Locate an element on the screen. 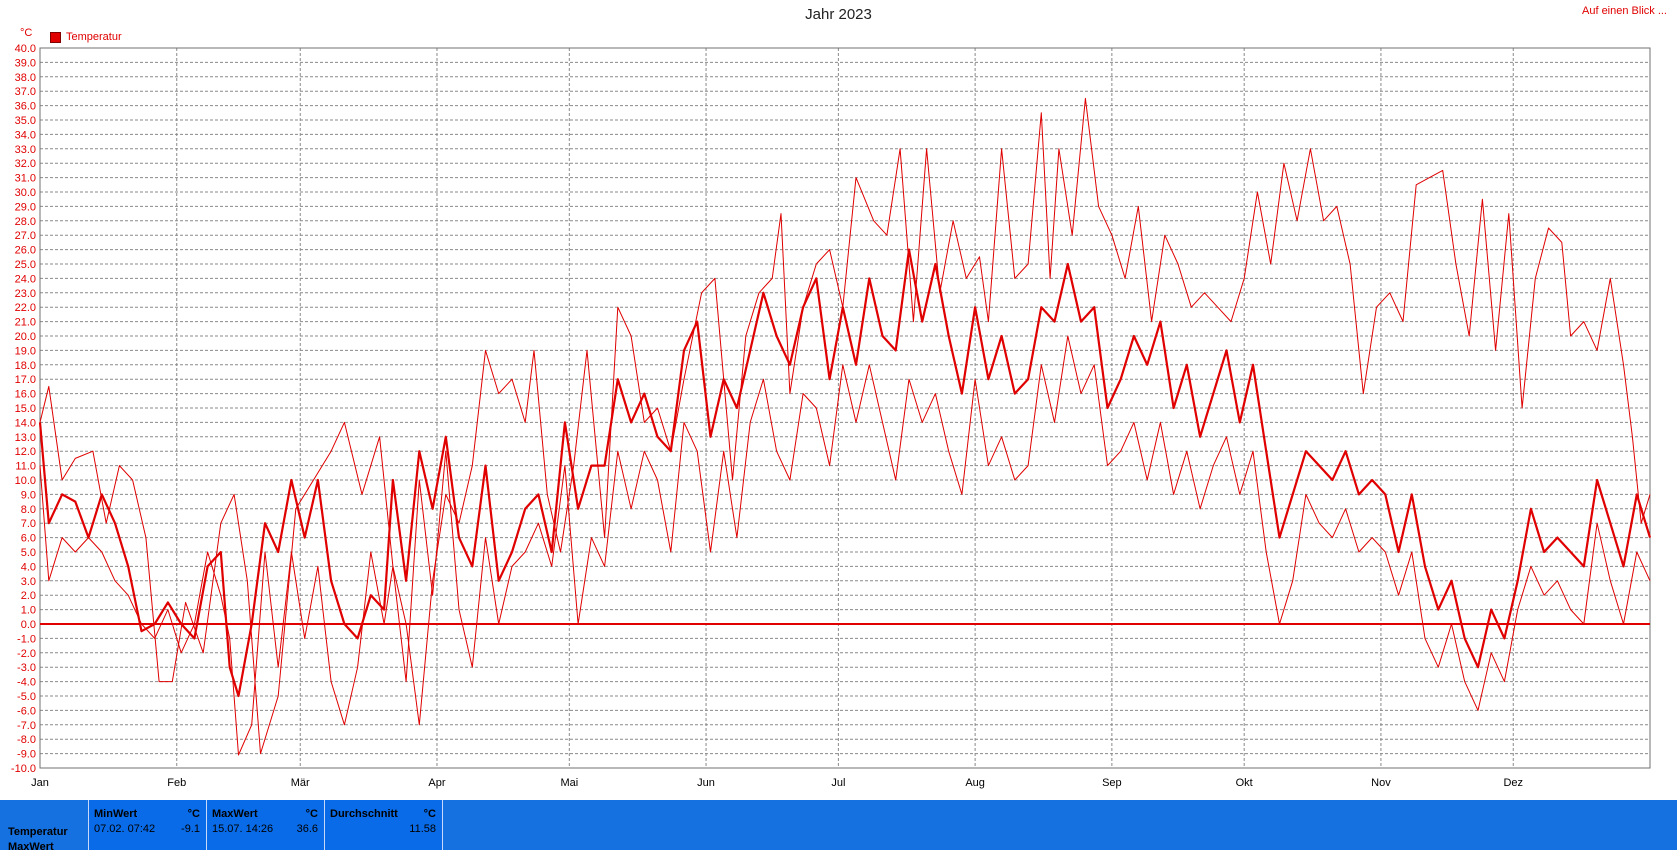 This screenshot has height=855, width=1677. x-tick-label: Jul is located at coordinates (838, 783).